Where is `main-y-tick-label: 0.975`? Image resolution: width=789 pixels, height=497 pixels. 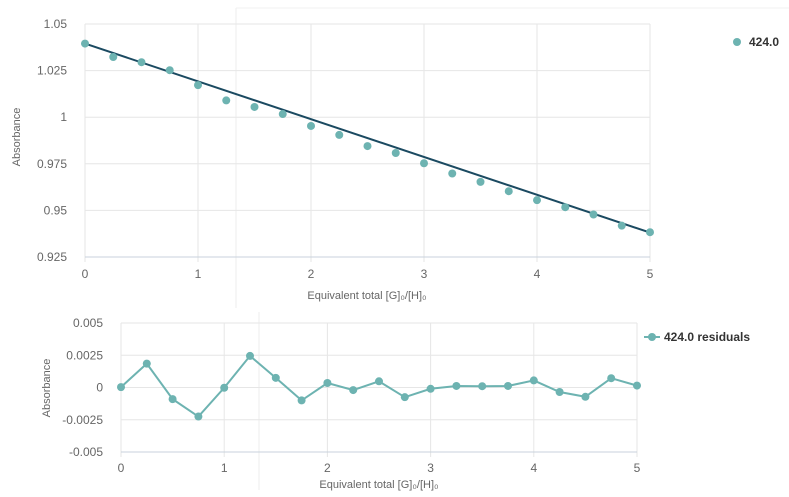
main-y-tick-label: 0.975 is located at coordinates (52, 164).